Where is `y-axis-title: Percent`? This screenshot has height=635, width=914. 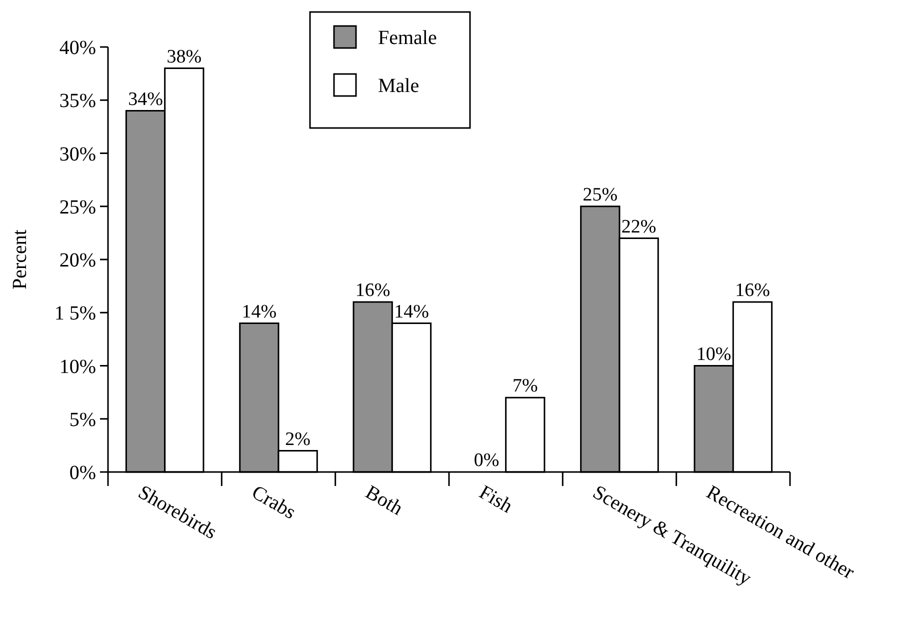 y-axis-title: Percent is located at coordinates (20, 259).